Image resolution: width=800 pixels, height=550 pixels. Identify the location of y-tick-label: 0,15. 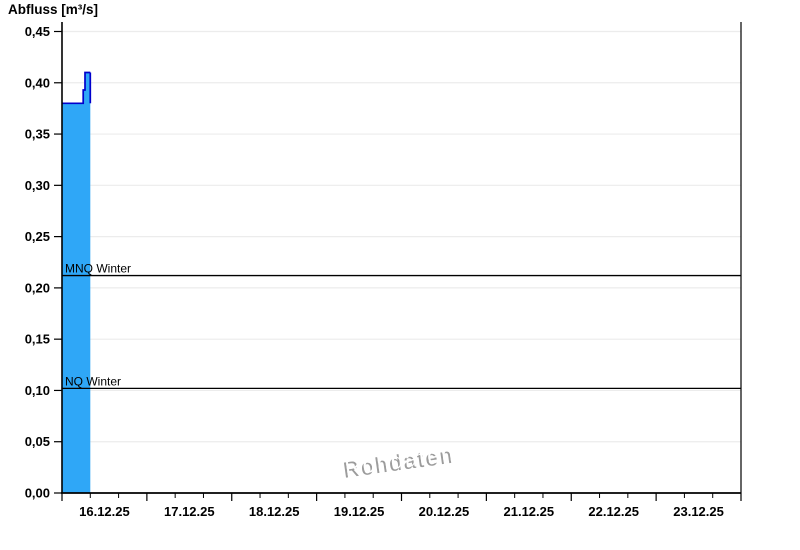
(37, 339).